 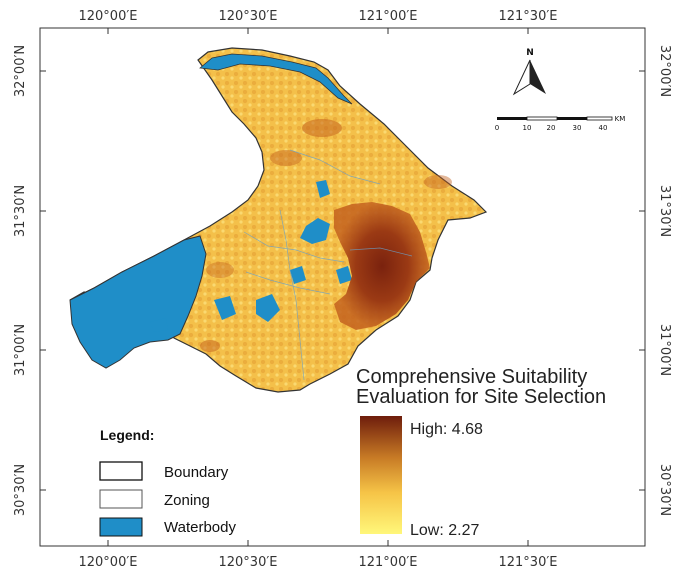 I want to click on legend-swatch-waterbody, so click(x=121, y=527).